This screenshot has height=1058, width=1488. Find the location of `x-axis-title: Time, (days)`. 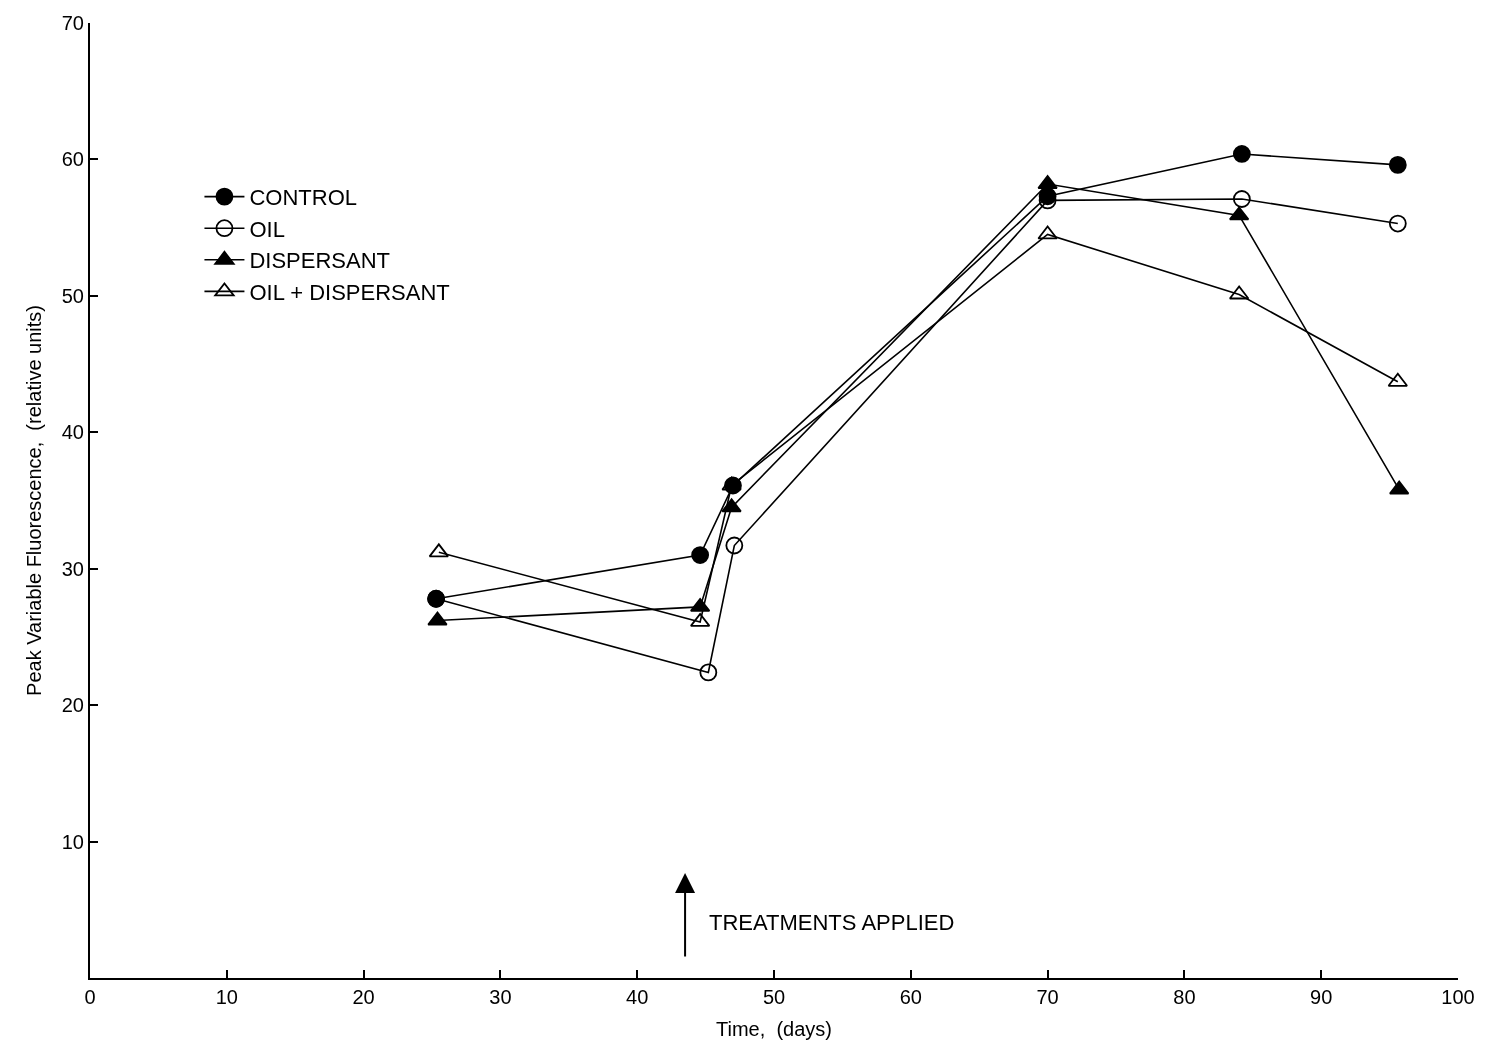

x-axis-title: Time, (days) is located at coordinates (774, 1029).